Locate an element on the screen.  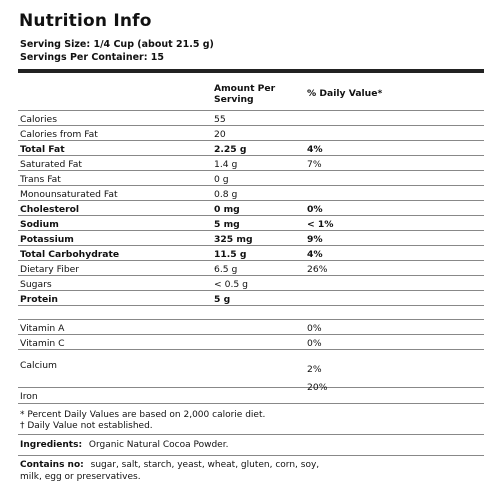
amount-header-line1: Amount Per is located at coordinates (245, 88).